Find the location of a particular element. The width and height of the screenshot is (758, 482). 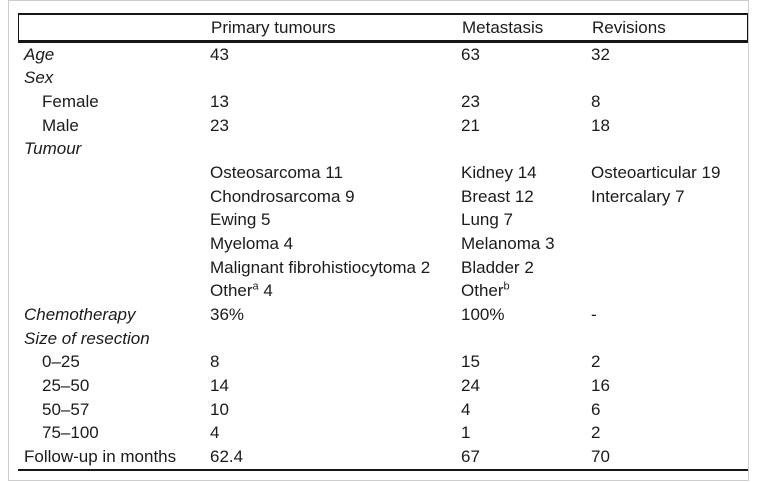

cell-primary: Ewing 5 is located at coordinates (240, 220).